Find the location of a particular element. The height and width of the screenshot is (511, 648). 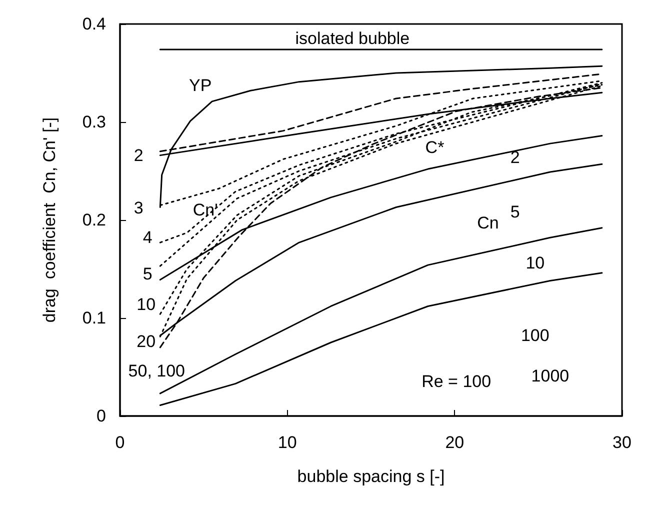

annotation: Cn is located at coordinates (488, 222).